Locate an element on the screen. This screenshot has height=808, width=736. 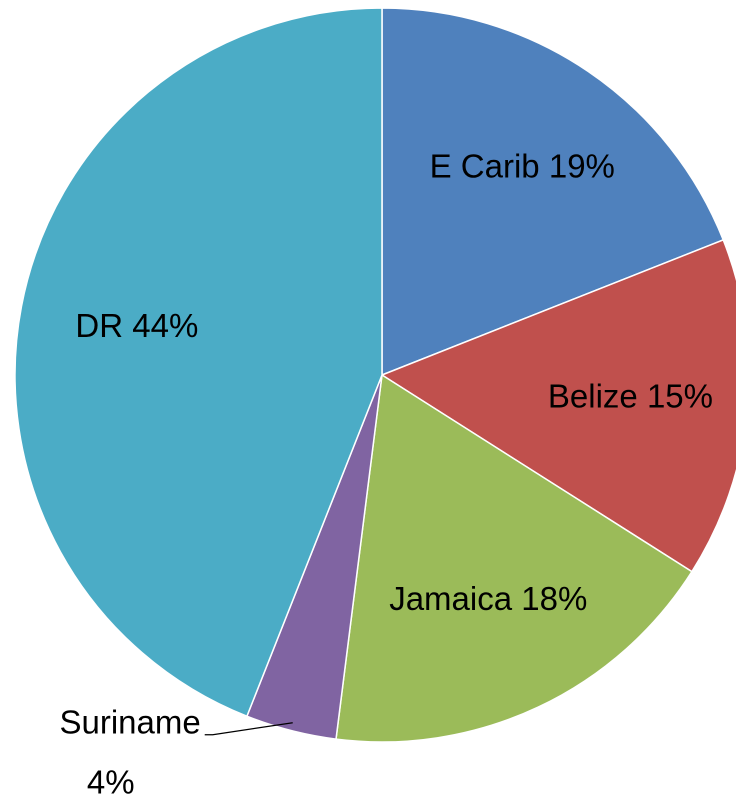
label-category: Jamaica is located at coordinates (451, 598).